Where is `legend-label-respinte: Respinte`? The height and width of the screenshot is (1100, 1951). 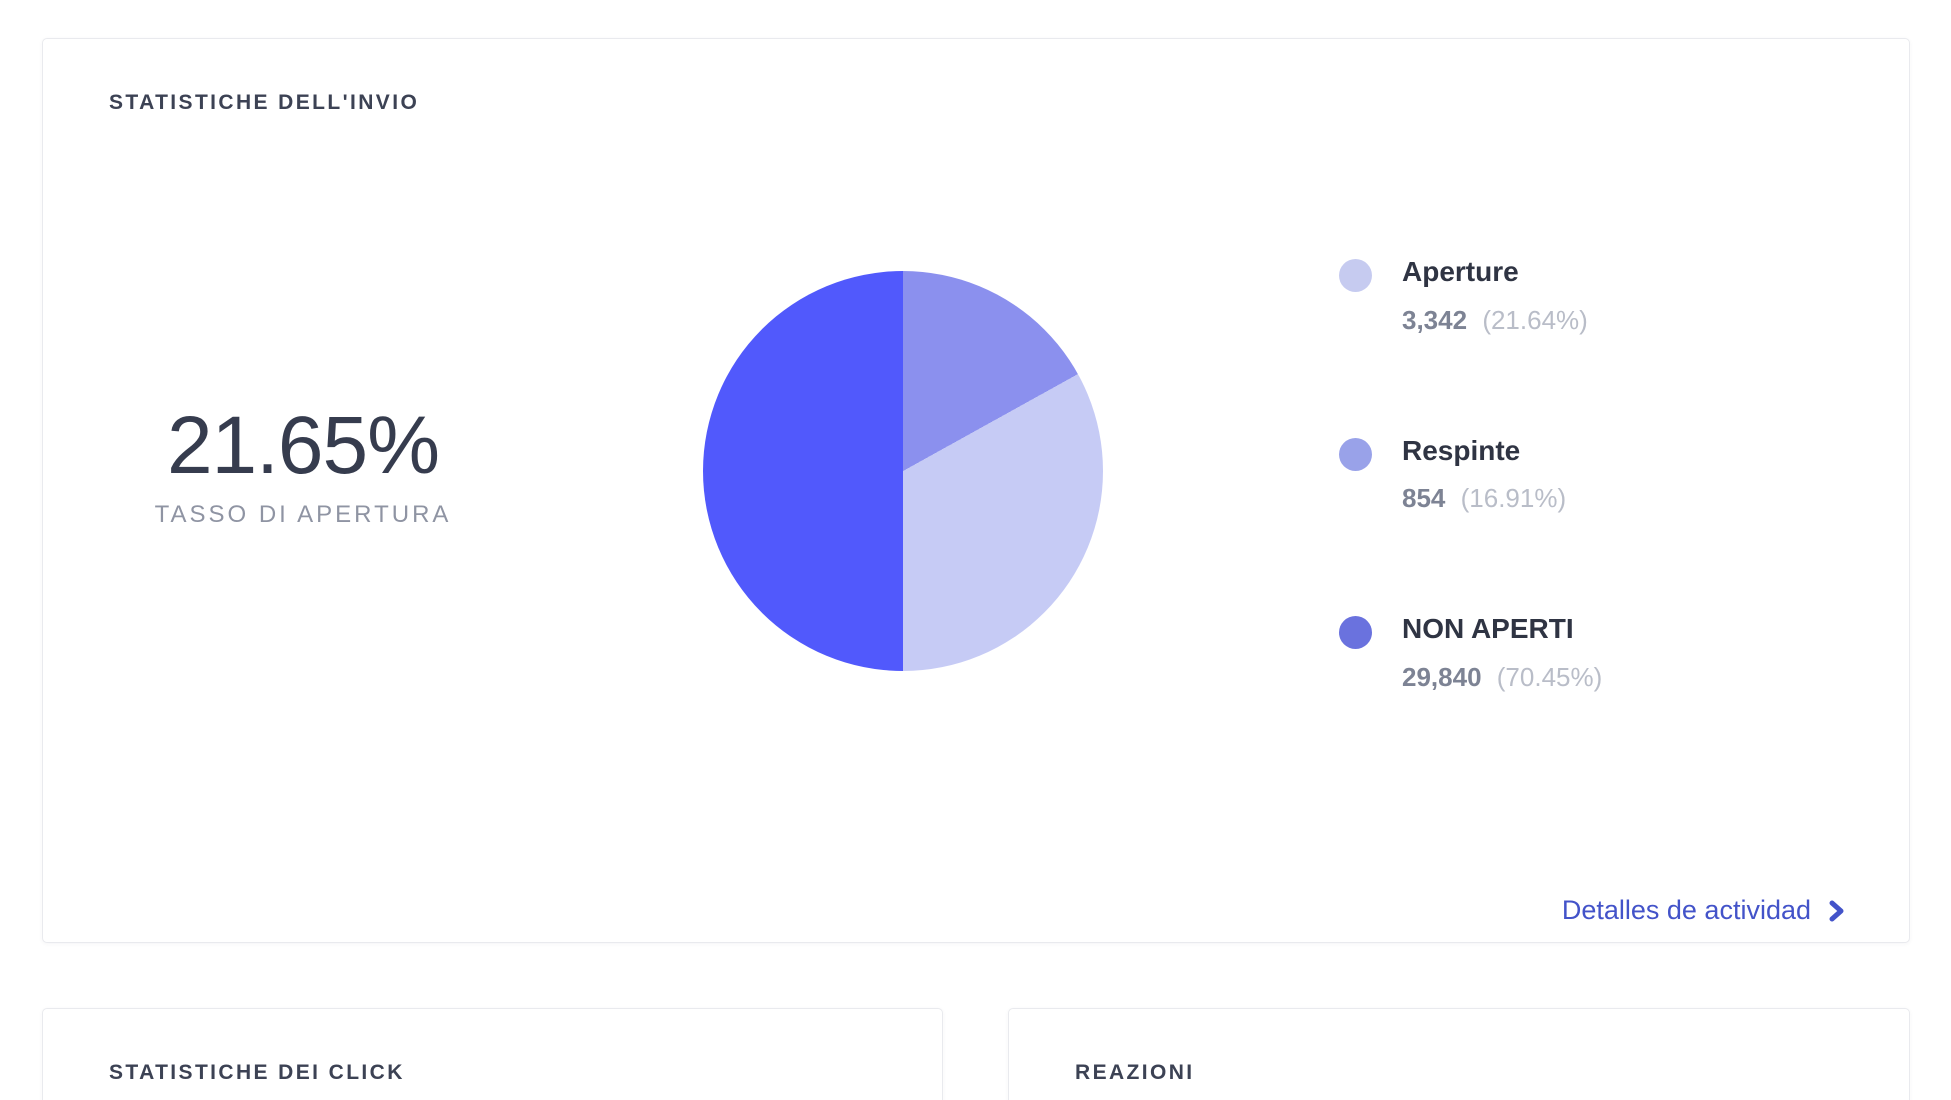
legend-label-respinte: Respinte is located at coordinates (1461, 450).